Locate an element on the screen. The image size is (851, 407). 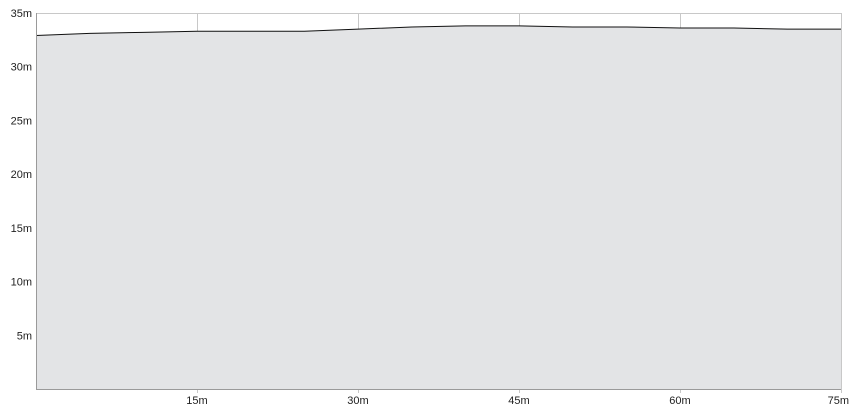
y-tick-label: 30m is located at coordinates (21, 68).